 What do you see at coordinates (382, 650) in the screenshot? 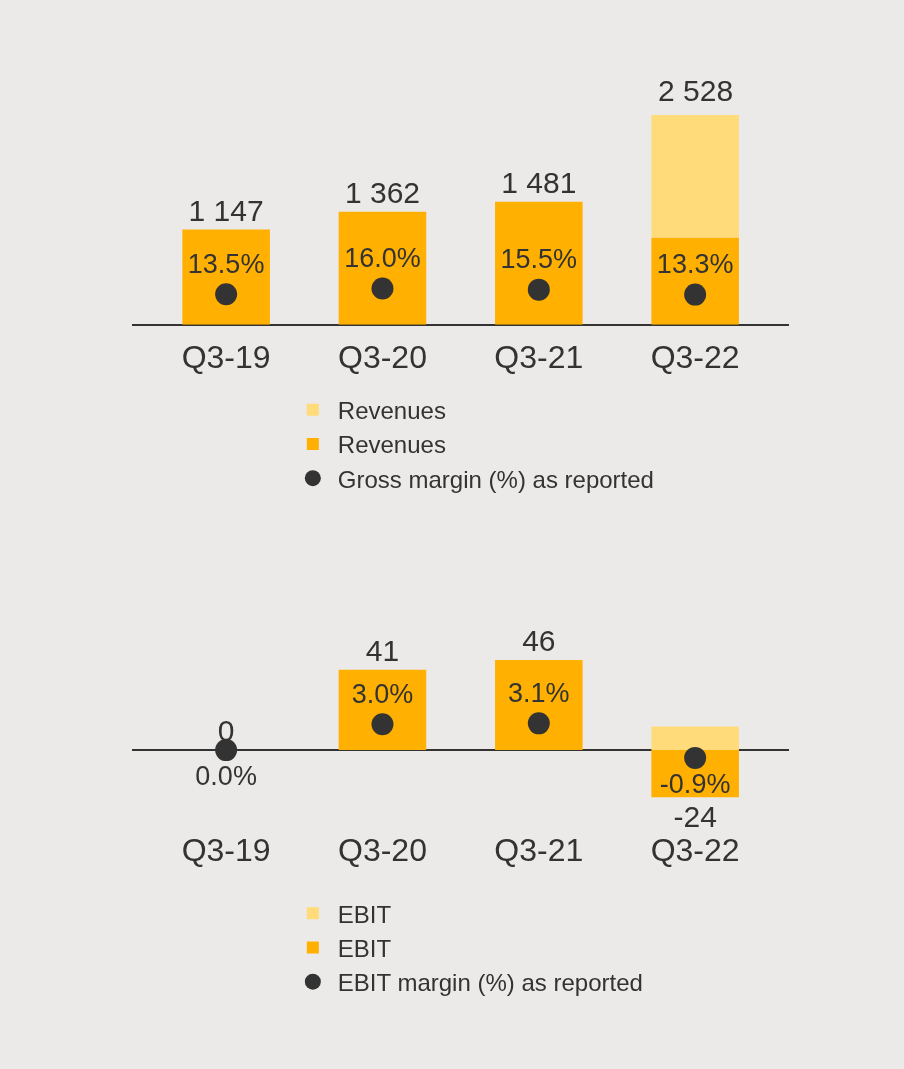
I see `data-label: 41` at bounding box center [382, 650].